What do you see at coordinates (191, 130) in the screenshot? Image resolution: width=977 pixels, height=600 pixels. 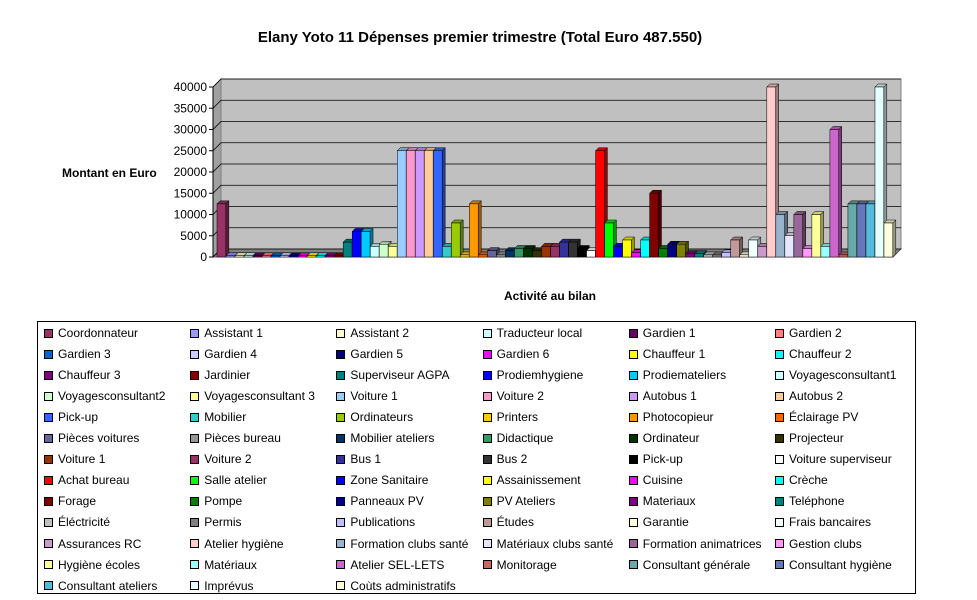 I see `y-tick-label: 30000` at bounding box center [191, 130].